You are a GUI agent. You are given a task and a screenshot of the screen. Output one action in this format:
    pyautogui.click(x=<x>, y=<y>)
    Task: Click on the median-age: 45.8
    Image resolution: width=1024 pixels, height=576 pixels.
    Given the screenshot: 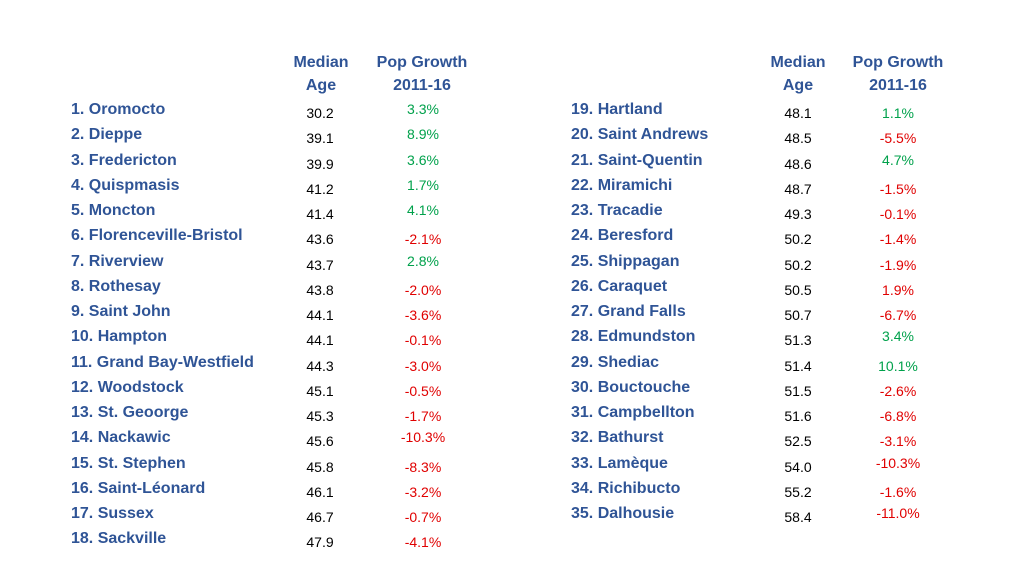 What is the action you would take?
    pyautogui.click(x=320, y=466)
    